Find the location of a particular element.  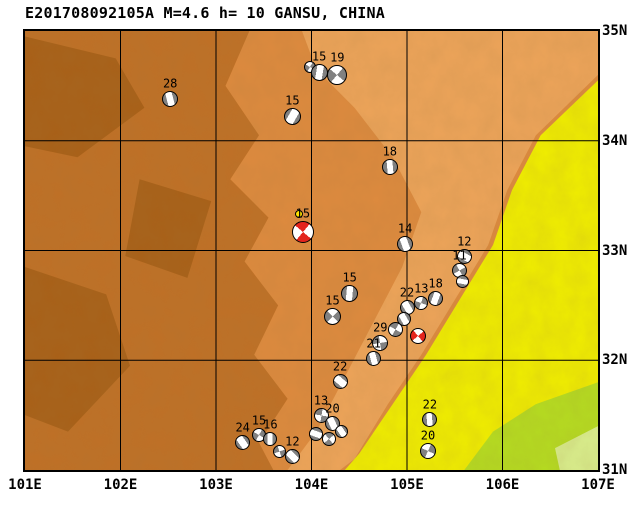

event-epicenter-dot is located at coordinates (299, 214).